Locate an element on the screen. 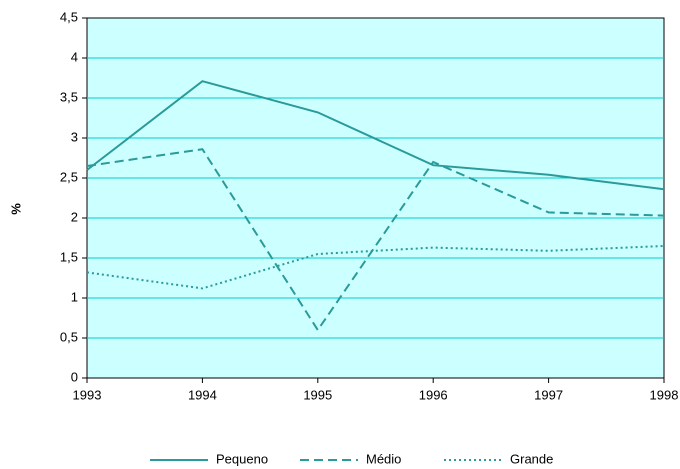  y-tick-label: 0,5 is located at coordinates (69, 336).